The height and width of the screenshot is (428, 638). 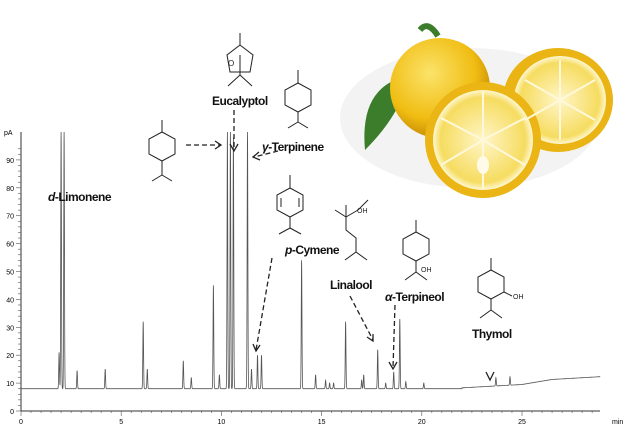 What do you see at coordinates (8, 133) in the screenshot?
I see `y-axis-label: pA` at bounding box center [8, 133].